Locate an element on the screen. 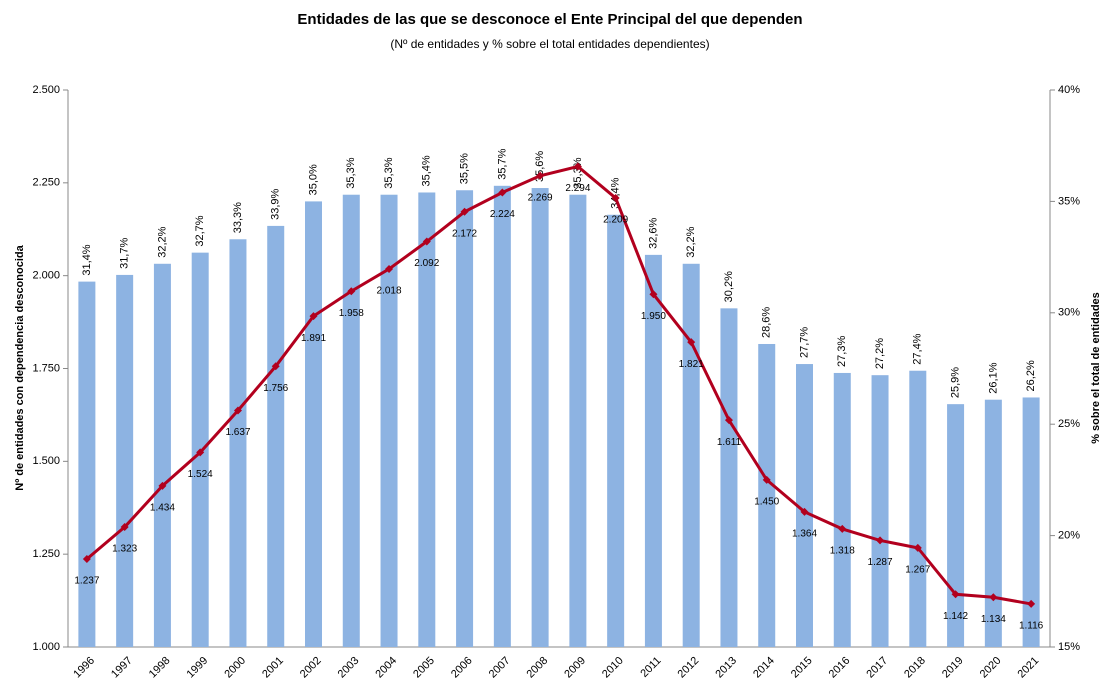 The image size is (1104, 685). x-tick-label: 2005 is located at coordinates (424, 668).